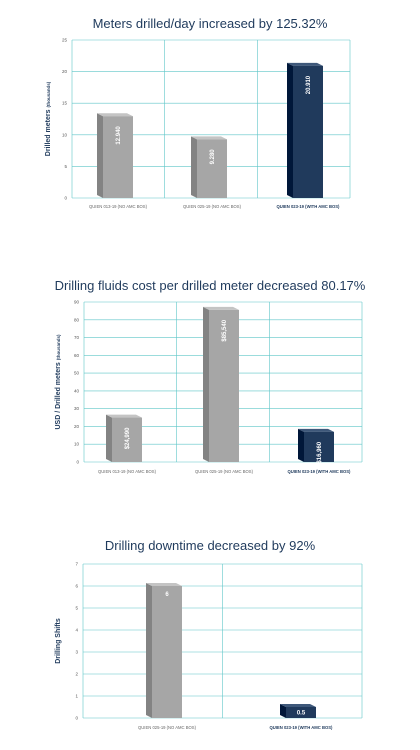 This screenshot has height=750, width=420. I want to click on y-tick-label: 6, so click(76, 586).